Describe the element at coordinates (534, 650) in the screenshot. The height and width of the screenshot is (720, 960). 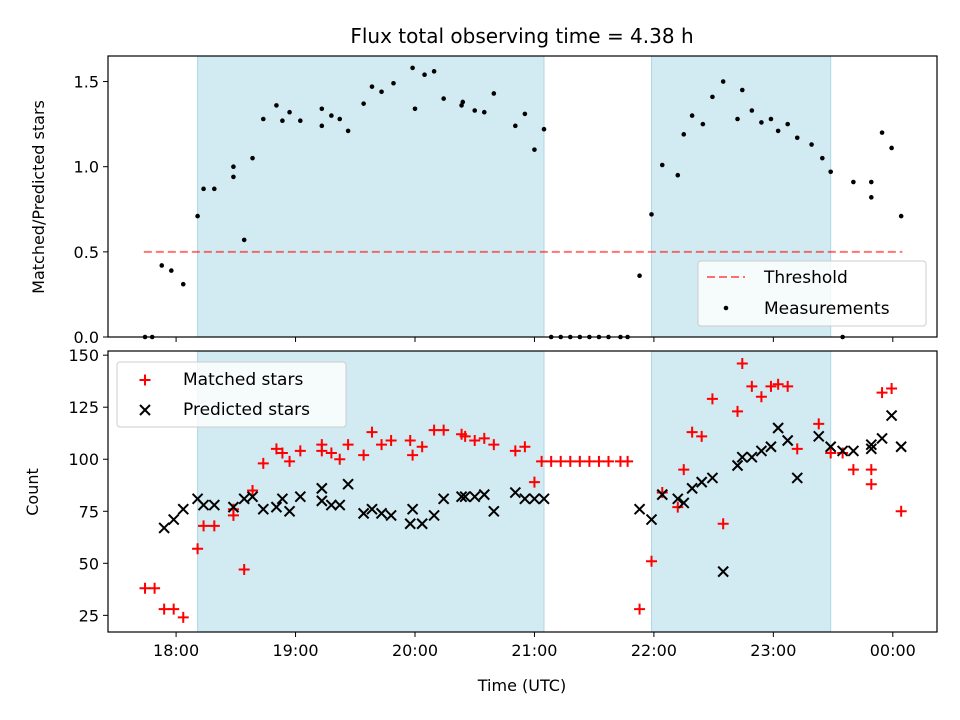
I see `x-tick-label: 21:00` at that location.